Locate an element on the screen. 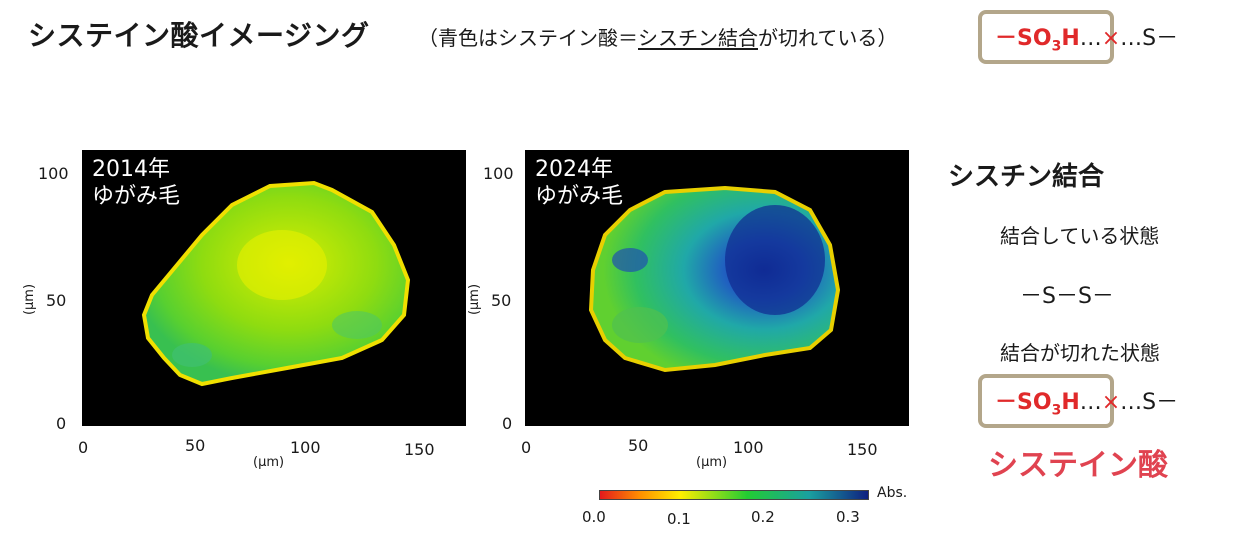 The width and height of the screenshot is (1235, 545). side-formula-s: S－ is located at coordinates (1160, 402).